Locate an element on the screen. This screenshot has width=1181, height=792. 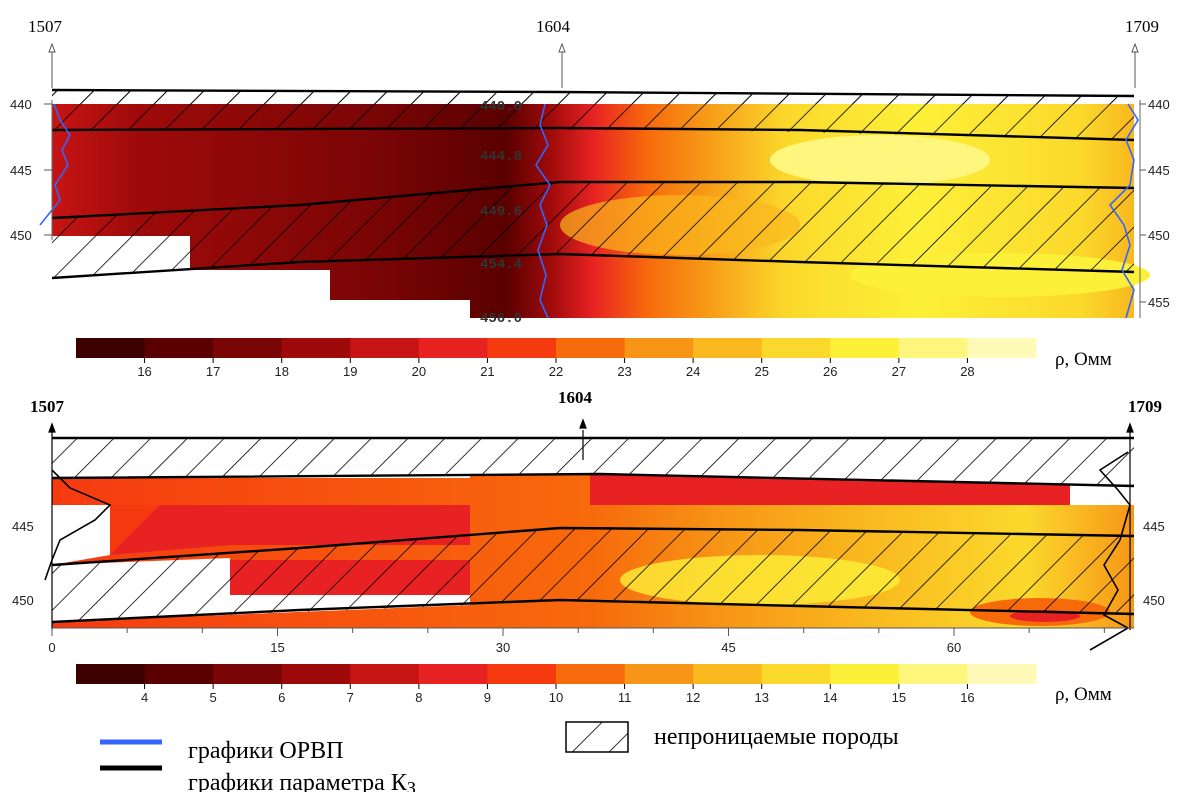
top-colorbar-tick-label: 24 is located at coordinates (693, 371).